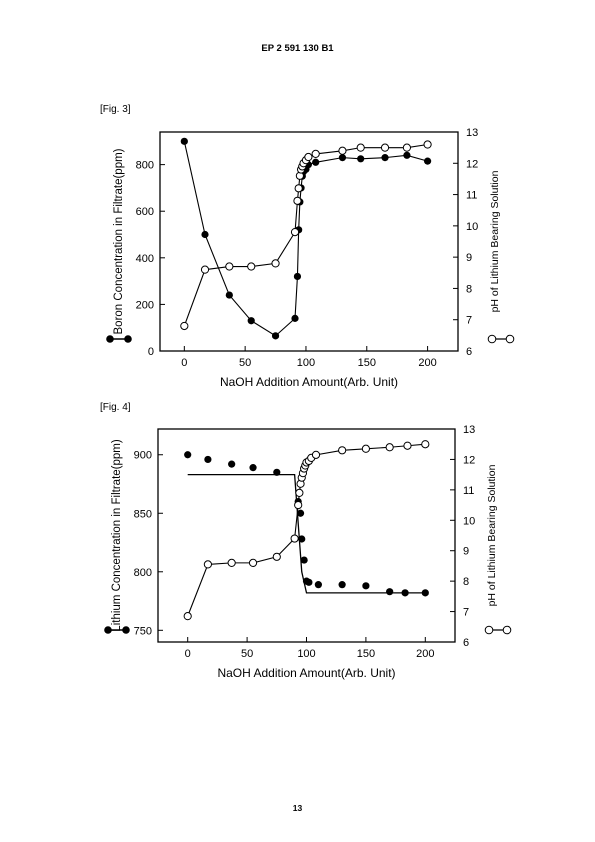  I want to click on fig4-y-right-tick-label: 9, so click(466, 552).